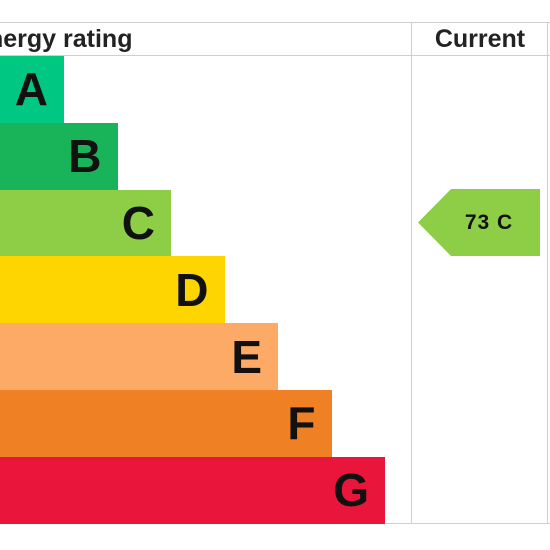 This screenshot has width=550, height=550. Describe the element at coordinates (489, 222) in the screenshot. I see `current-rating-label: 73 C` at that location.